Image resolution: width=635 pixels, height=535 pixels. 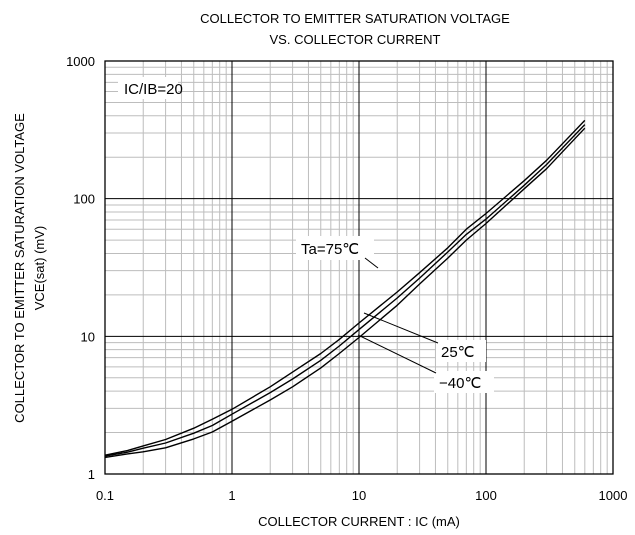 I want to click on x-tick-label: 0.1, so click(x=105, y=495).